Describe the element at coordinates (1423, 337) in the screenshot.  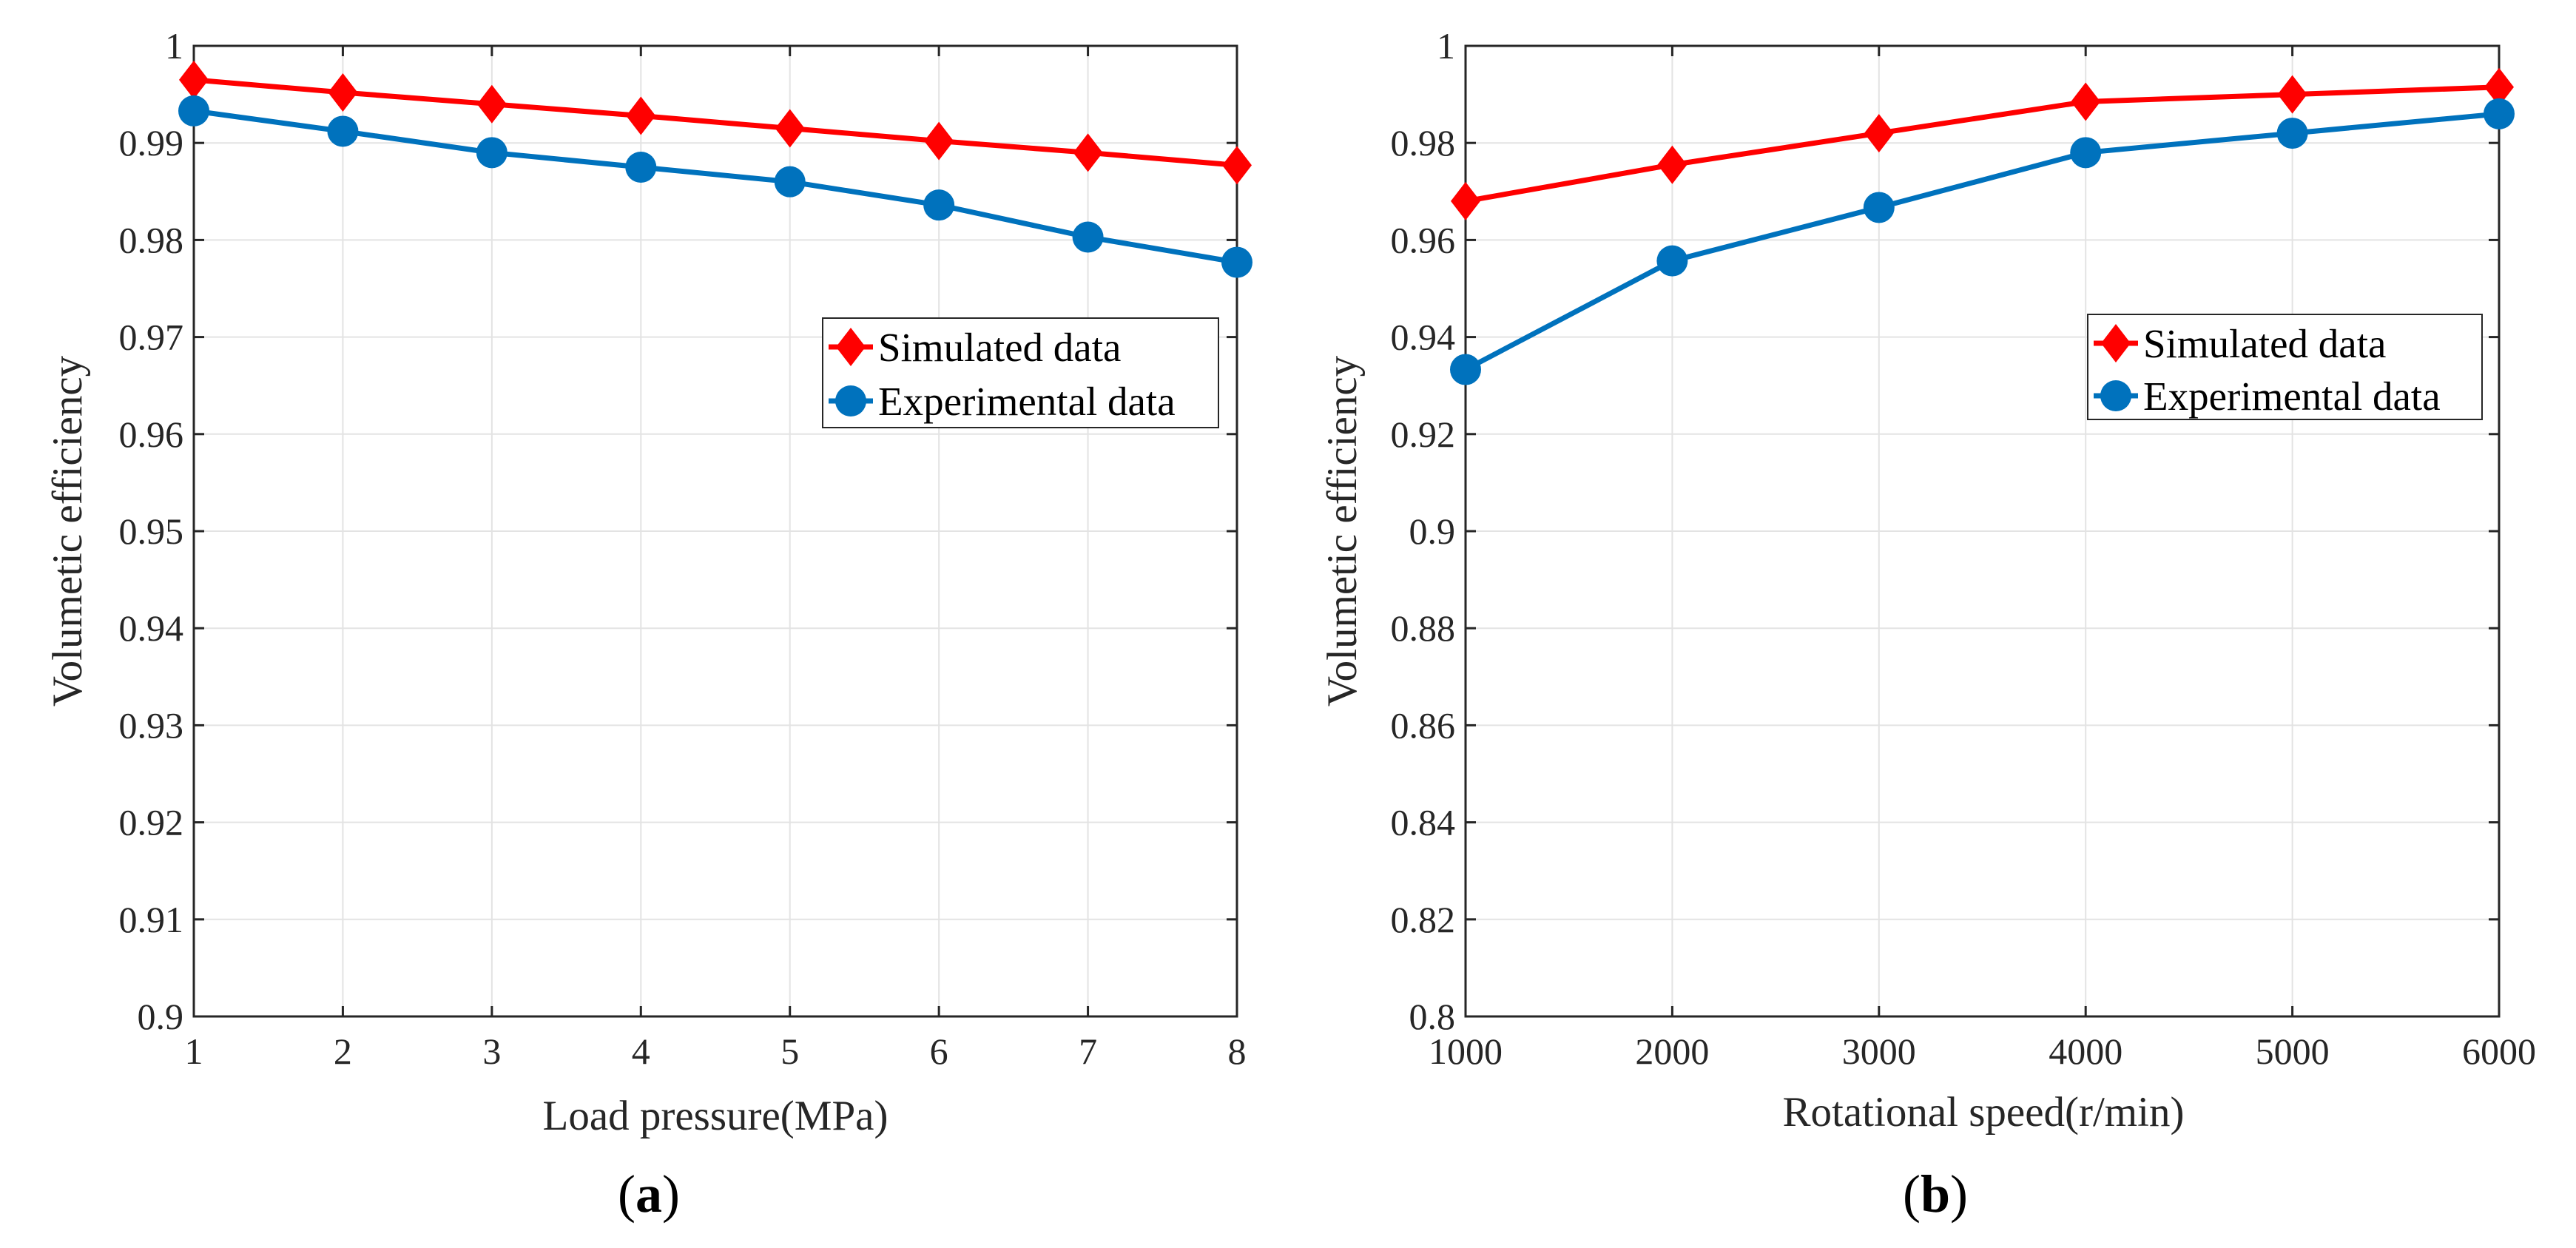
I see `y-tick-label-b-7: 0.94` at that location.